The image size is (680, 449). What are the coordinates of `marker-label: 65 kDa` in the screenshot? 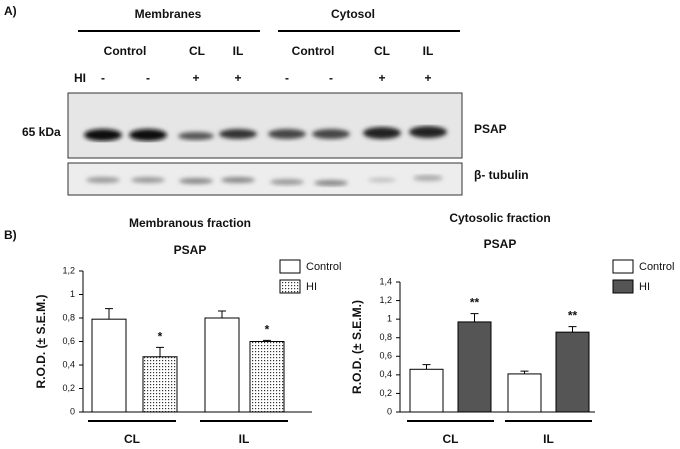 It's located at (41, 132).